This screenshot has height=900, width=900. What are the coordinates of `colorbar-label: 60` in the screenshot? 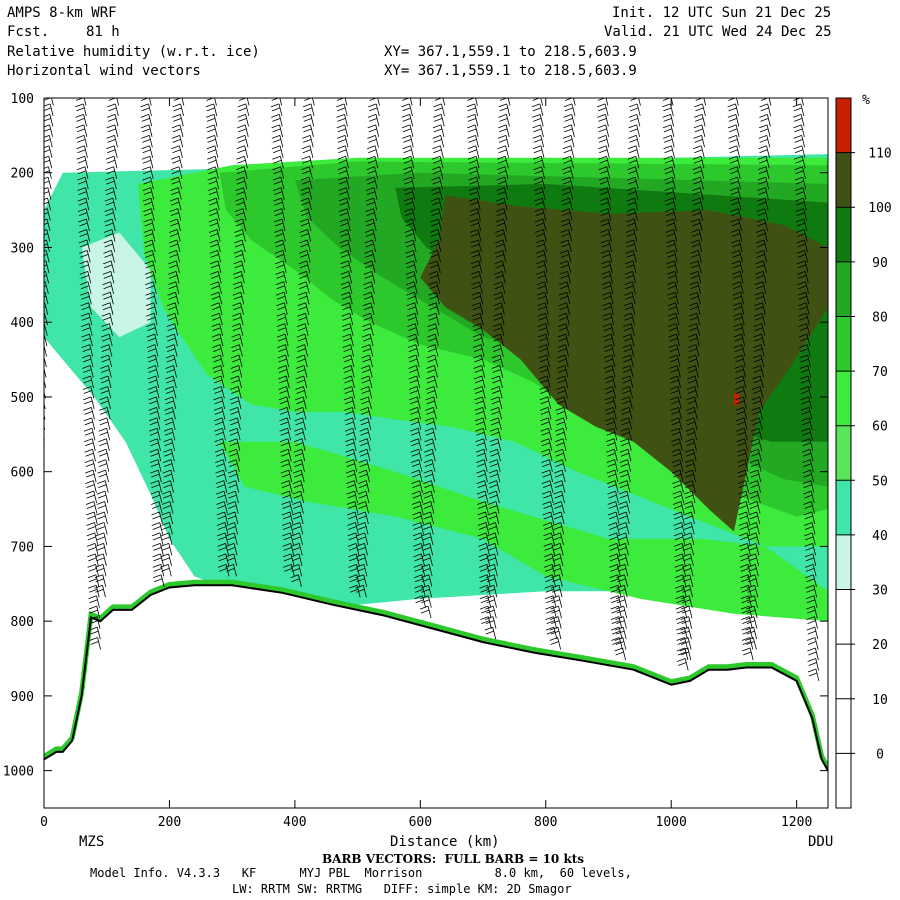 It's located at (880, 427).